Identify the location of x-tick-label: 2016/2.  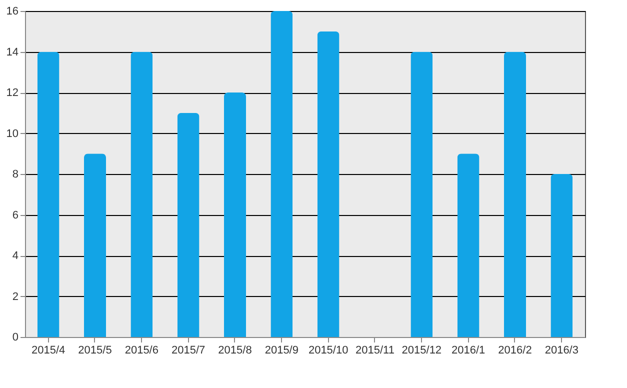
(515, 350).